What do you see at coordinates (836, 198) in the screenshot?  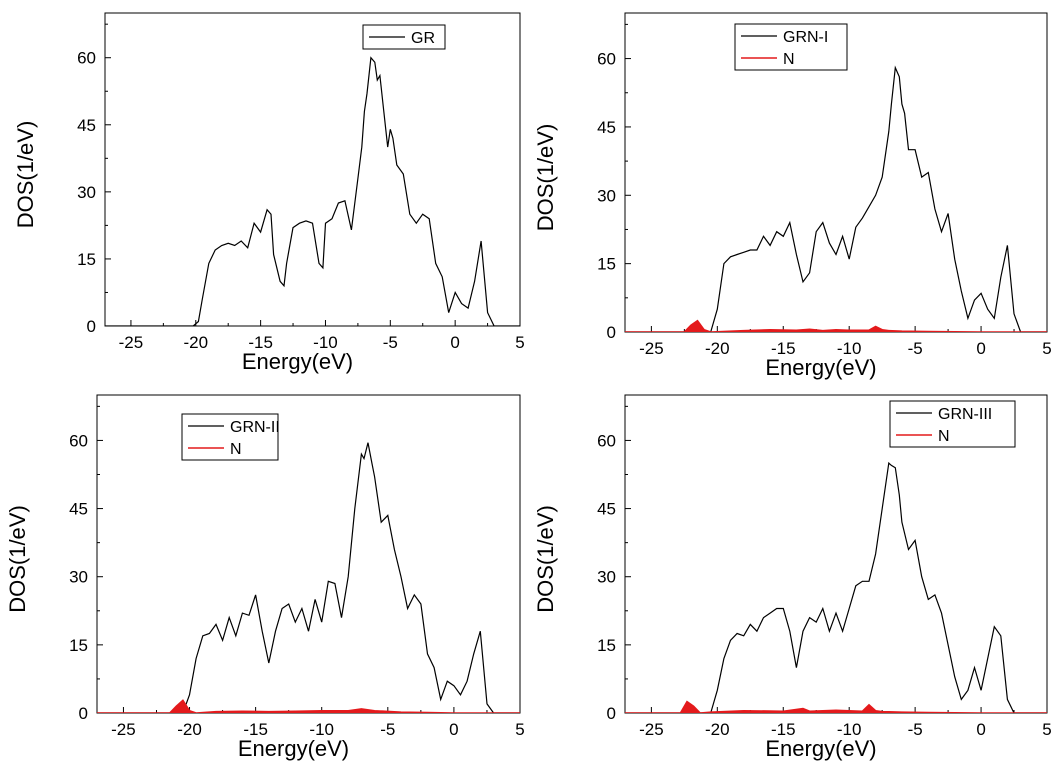 I see `series-grn-i-line` at bounding box center [836, 198].